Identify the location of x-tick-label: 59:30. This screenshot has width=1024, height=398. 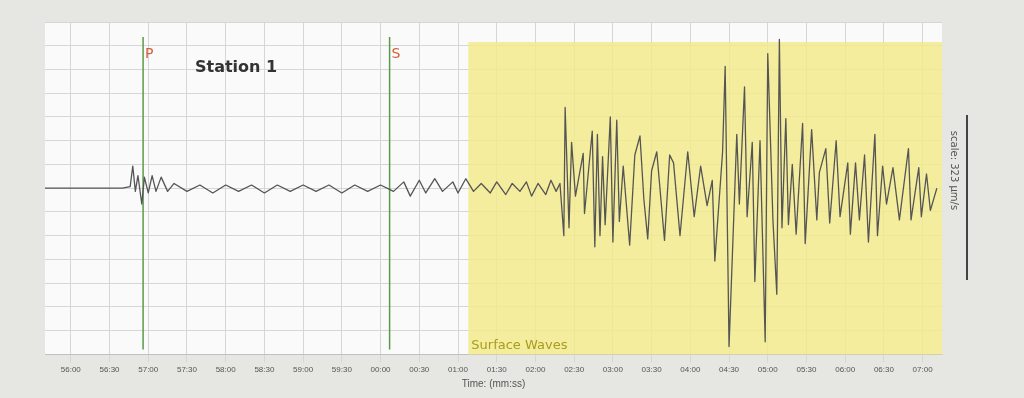
(342, 370).